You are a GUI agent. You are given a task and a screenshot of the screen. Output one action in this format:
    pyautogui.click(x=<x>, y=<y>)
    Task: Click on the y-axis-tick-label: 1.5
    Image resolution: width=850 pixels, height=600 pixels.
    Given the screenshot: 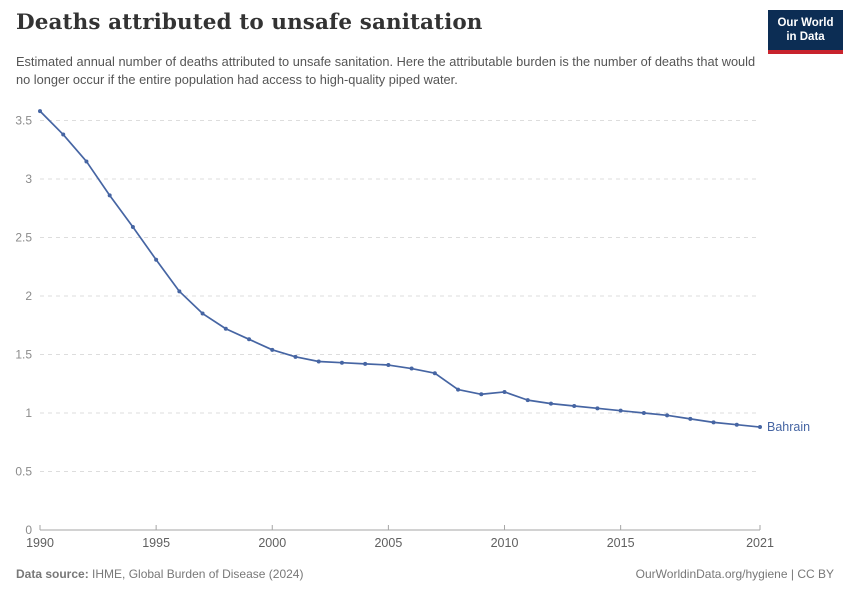 What is the action you would take?
    pyautogui.click(x=23, y=355)
    